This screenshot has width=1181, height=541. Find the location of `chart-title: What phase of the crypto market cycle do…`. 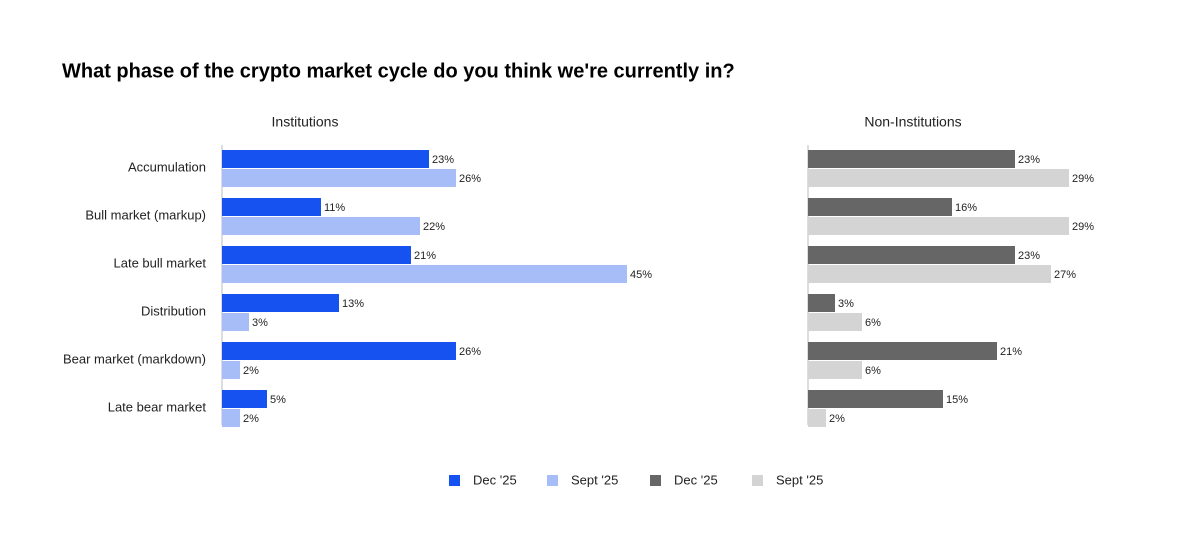

chart-title: What phase of the crypto market cycle do… is located at coordinates (398, 71).